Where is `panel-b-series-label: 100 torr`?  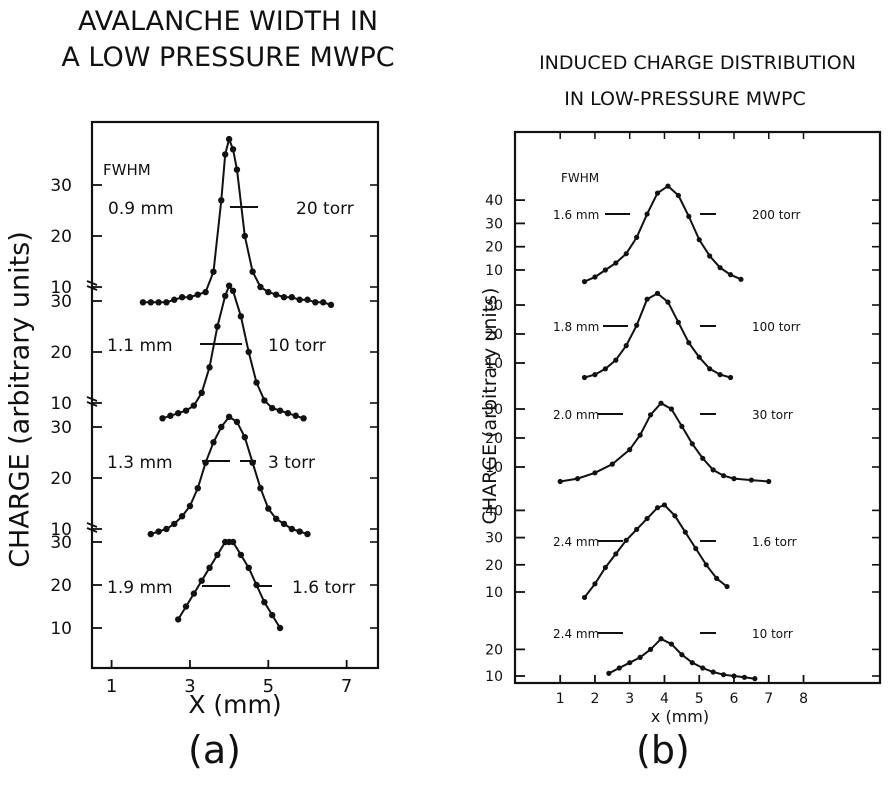 panel-b-series-label: 100 torr is located at coordinates (776, 327).